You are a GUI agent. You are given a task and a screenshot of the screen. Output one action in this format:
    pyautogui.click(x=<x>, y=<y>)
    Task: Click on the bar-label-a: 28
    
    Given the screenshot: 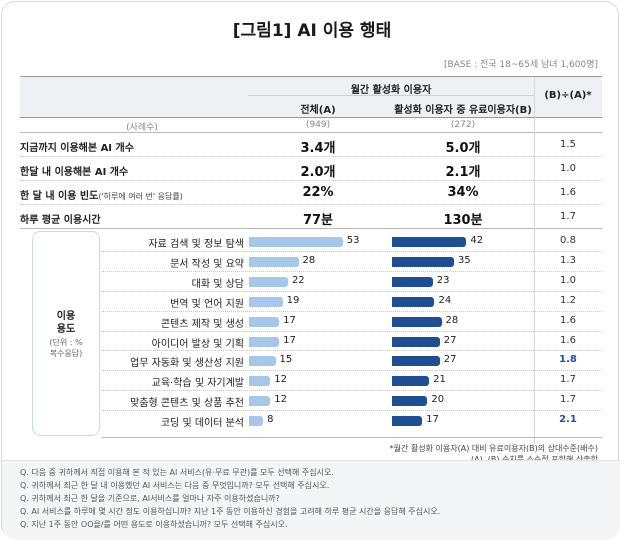 What is the action you would take?
    pyautogui.click(x=309, y=260)
    